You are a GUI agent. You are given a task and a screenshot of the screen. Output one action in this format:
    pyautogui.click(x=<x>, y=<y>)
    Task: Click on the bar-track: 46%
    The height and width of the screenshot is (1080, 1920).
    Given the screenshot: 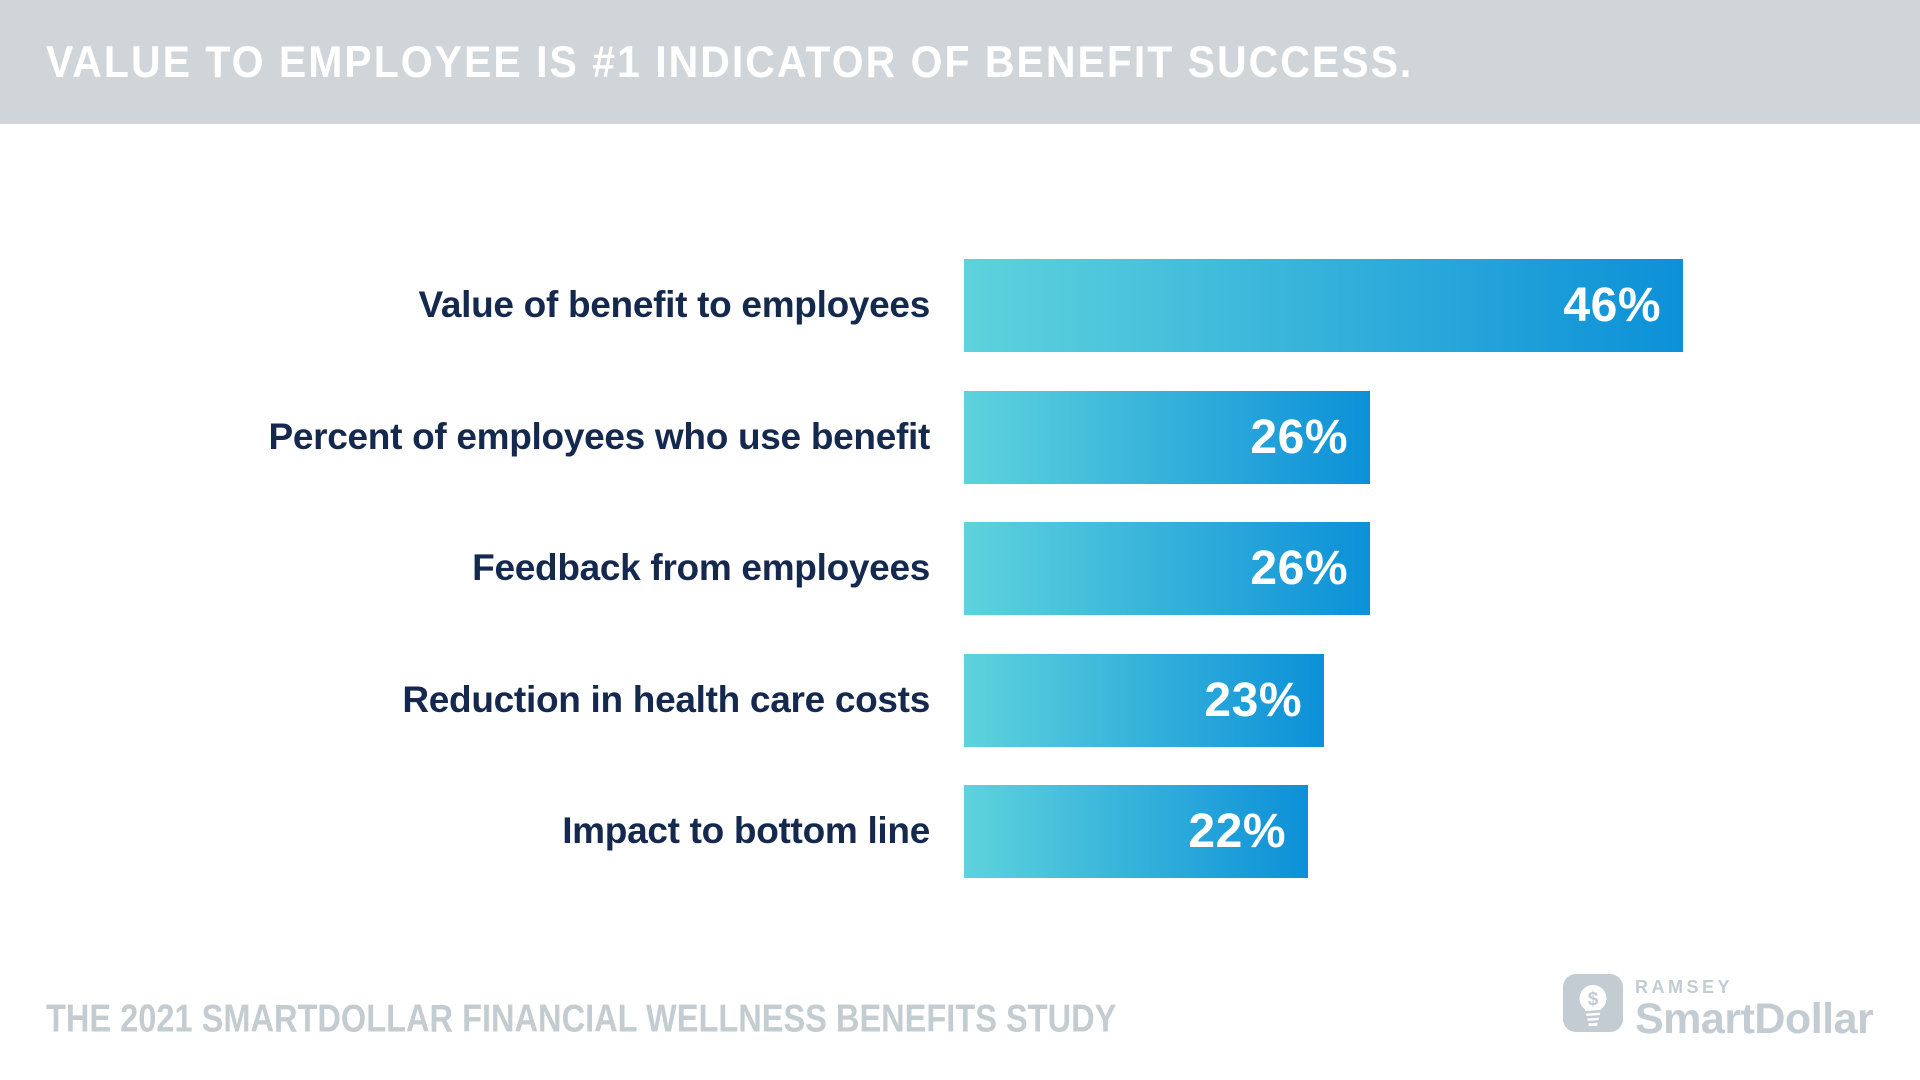 What is the action you would take?
    pyautogui.click(x=1323, y=305)
    